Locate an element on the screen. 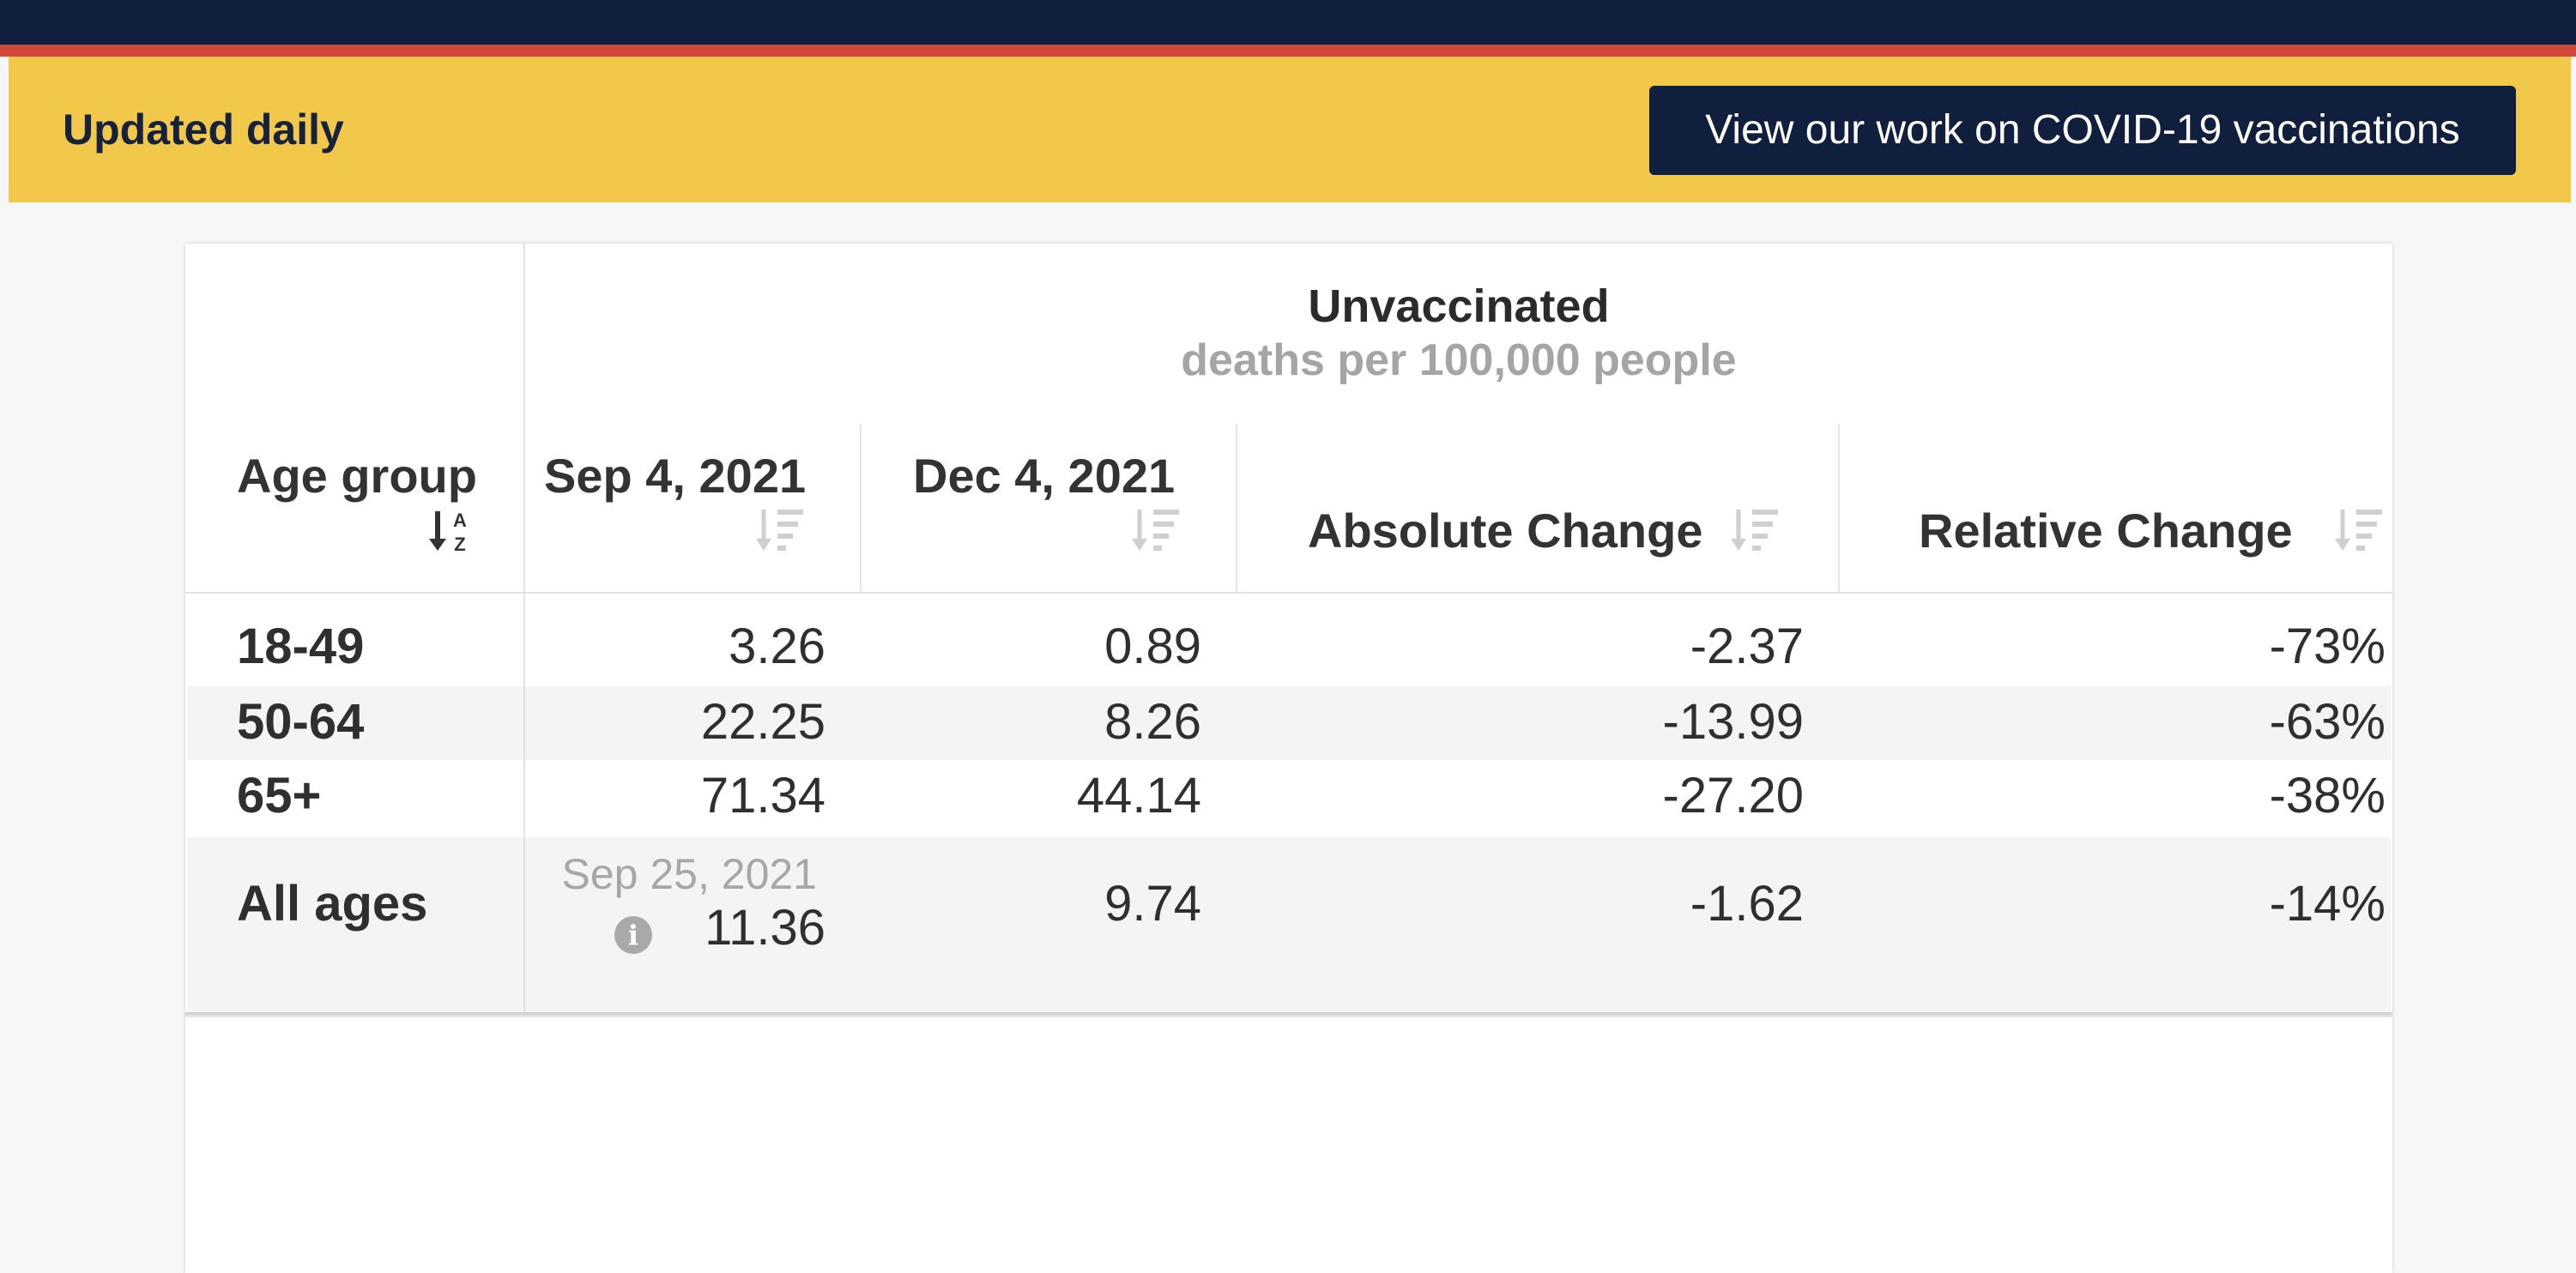 This screenshot has height=1273, width=2576. column-header-relative-change: Relative Change is located at coordinates (2106, 531).